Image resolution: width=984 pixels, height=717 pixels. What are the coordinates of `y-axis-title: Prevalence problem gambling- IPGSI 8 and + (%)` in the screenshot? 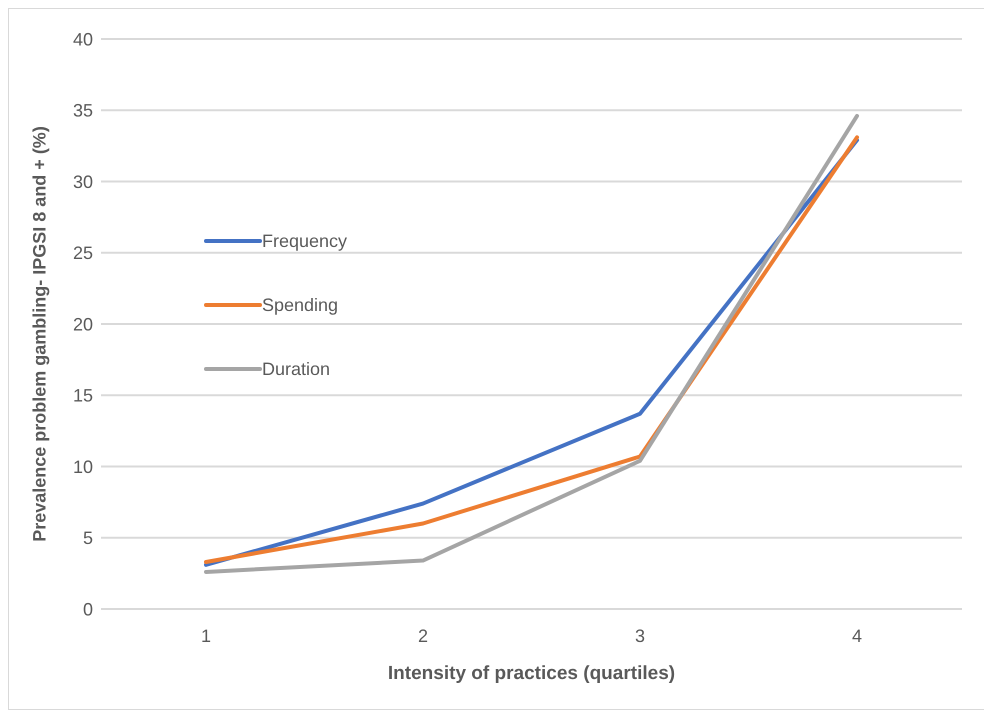 It's located at (39, 334).